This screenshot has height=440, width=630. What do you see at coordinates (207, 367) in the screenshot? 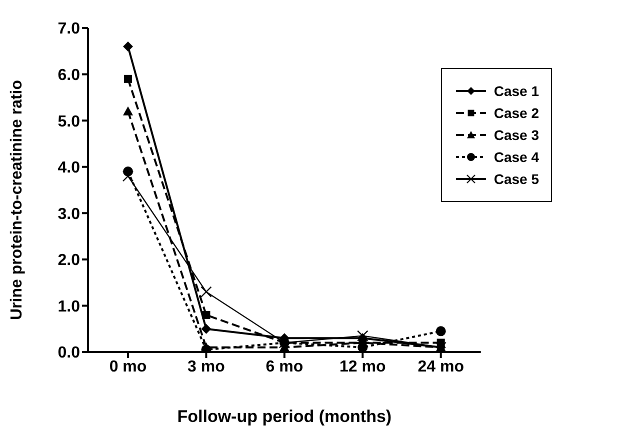
I see `x-tick-label: 3 mo` at bounding box center [207, 367].